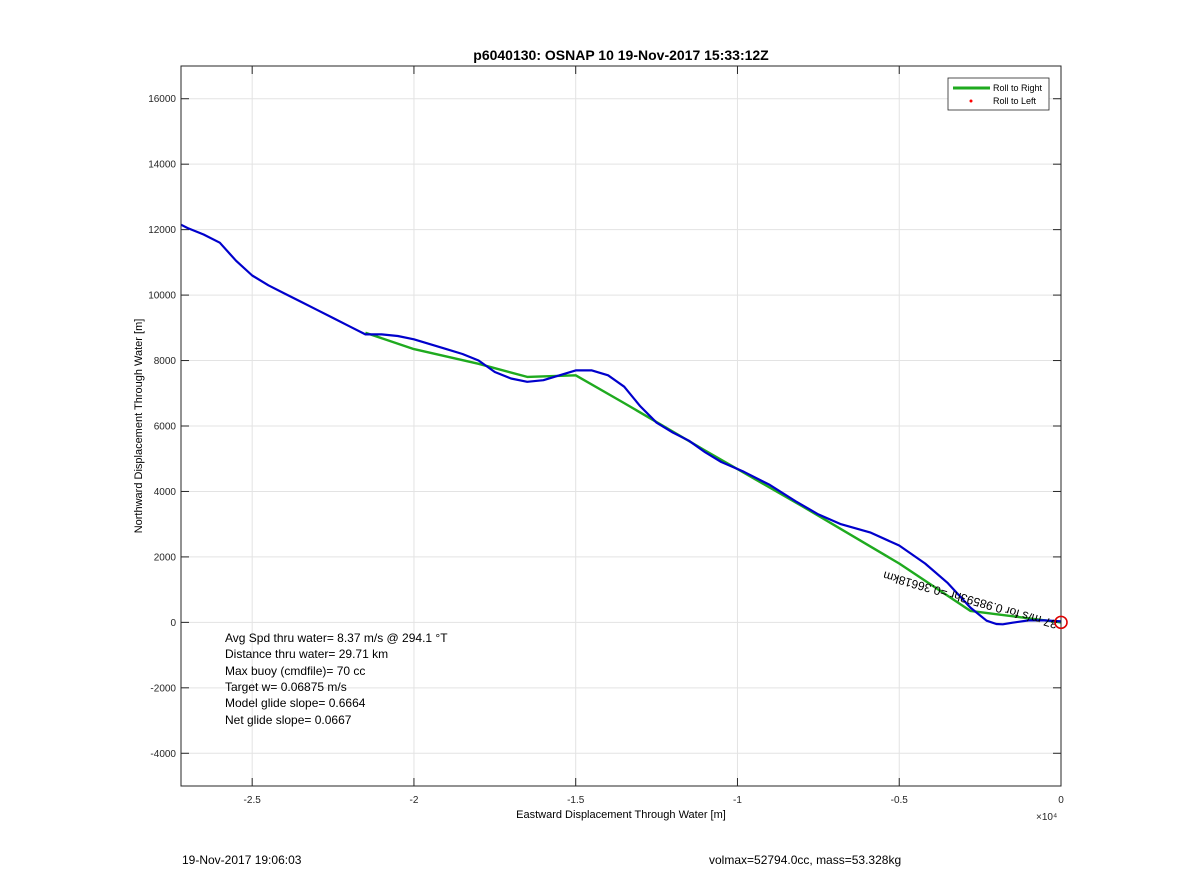  Describe the element at coordinates (1061, 800) in the screenshot. I see `x-tick-label: 0` at that location.